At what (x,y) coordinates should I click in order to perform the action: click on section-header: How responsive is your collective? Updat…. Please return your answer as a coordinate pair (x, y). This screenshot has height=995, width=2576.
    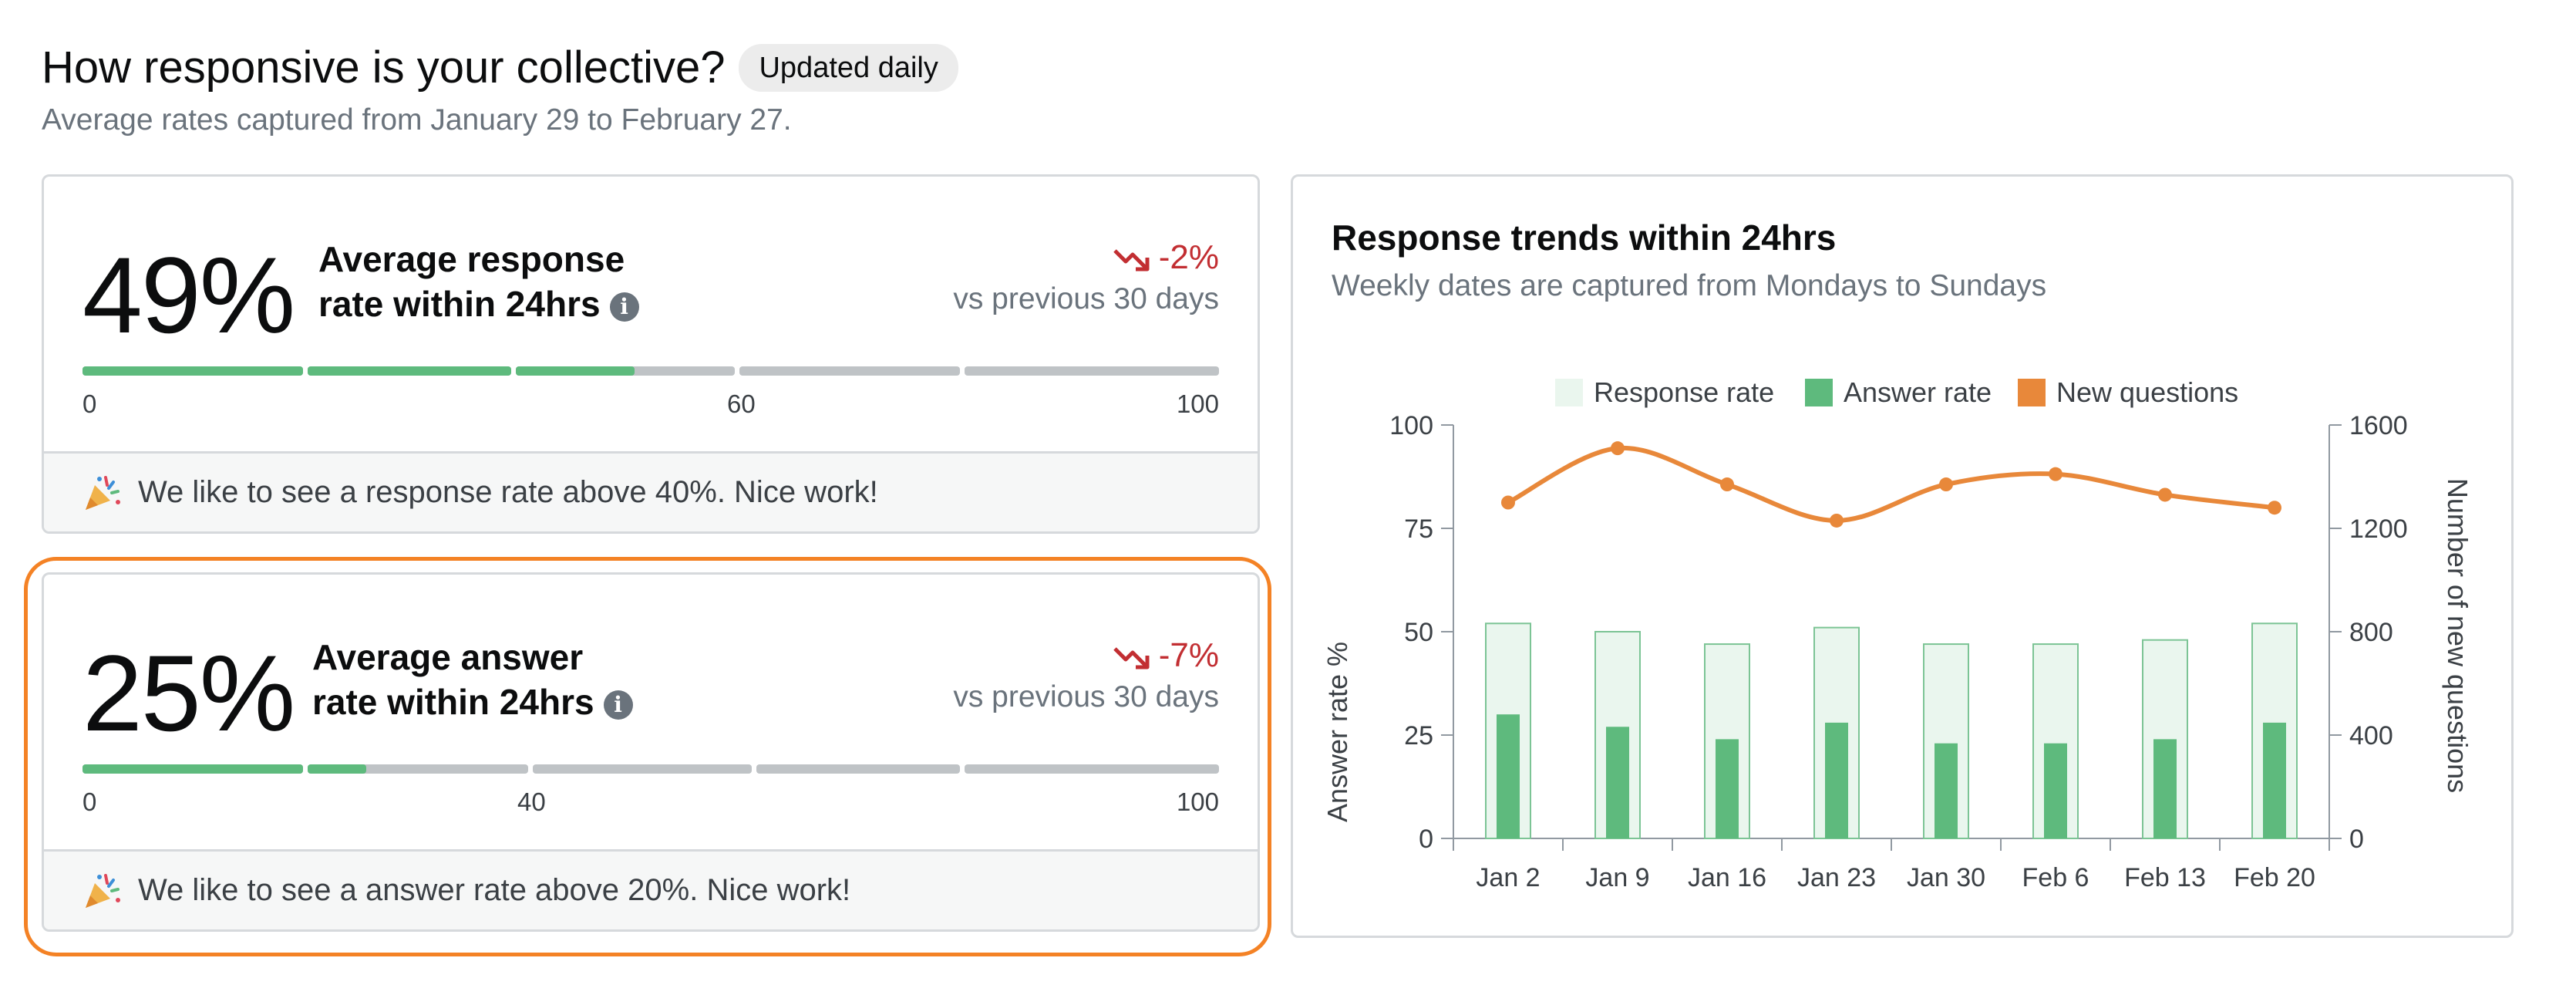
    Looking at the image, I should click on (500, 89).